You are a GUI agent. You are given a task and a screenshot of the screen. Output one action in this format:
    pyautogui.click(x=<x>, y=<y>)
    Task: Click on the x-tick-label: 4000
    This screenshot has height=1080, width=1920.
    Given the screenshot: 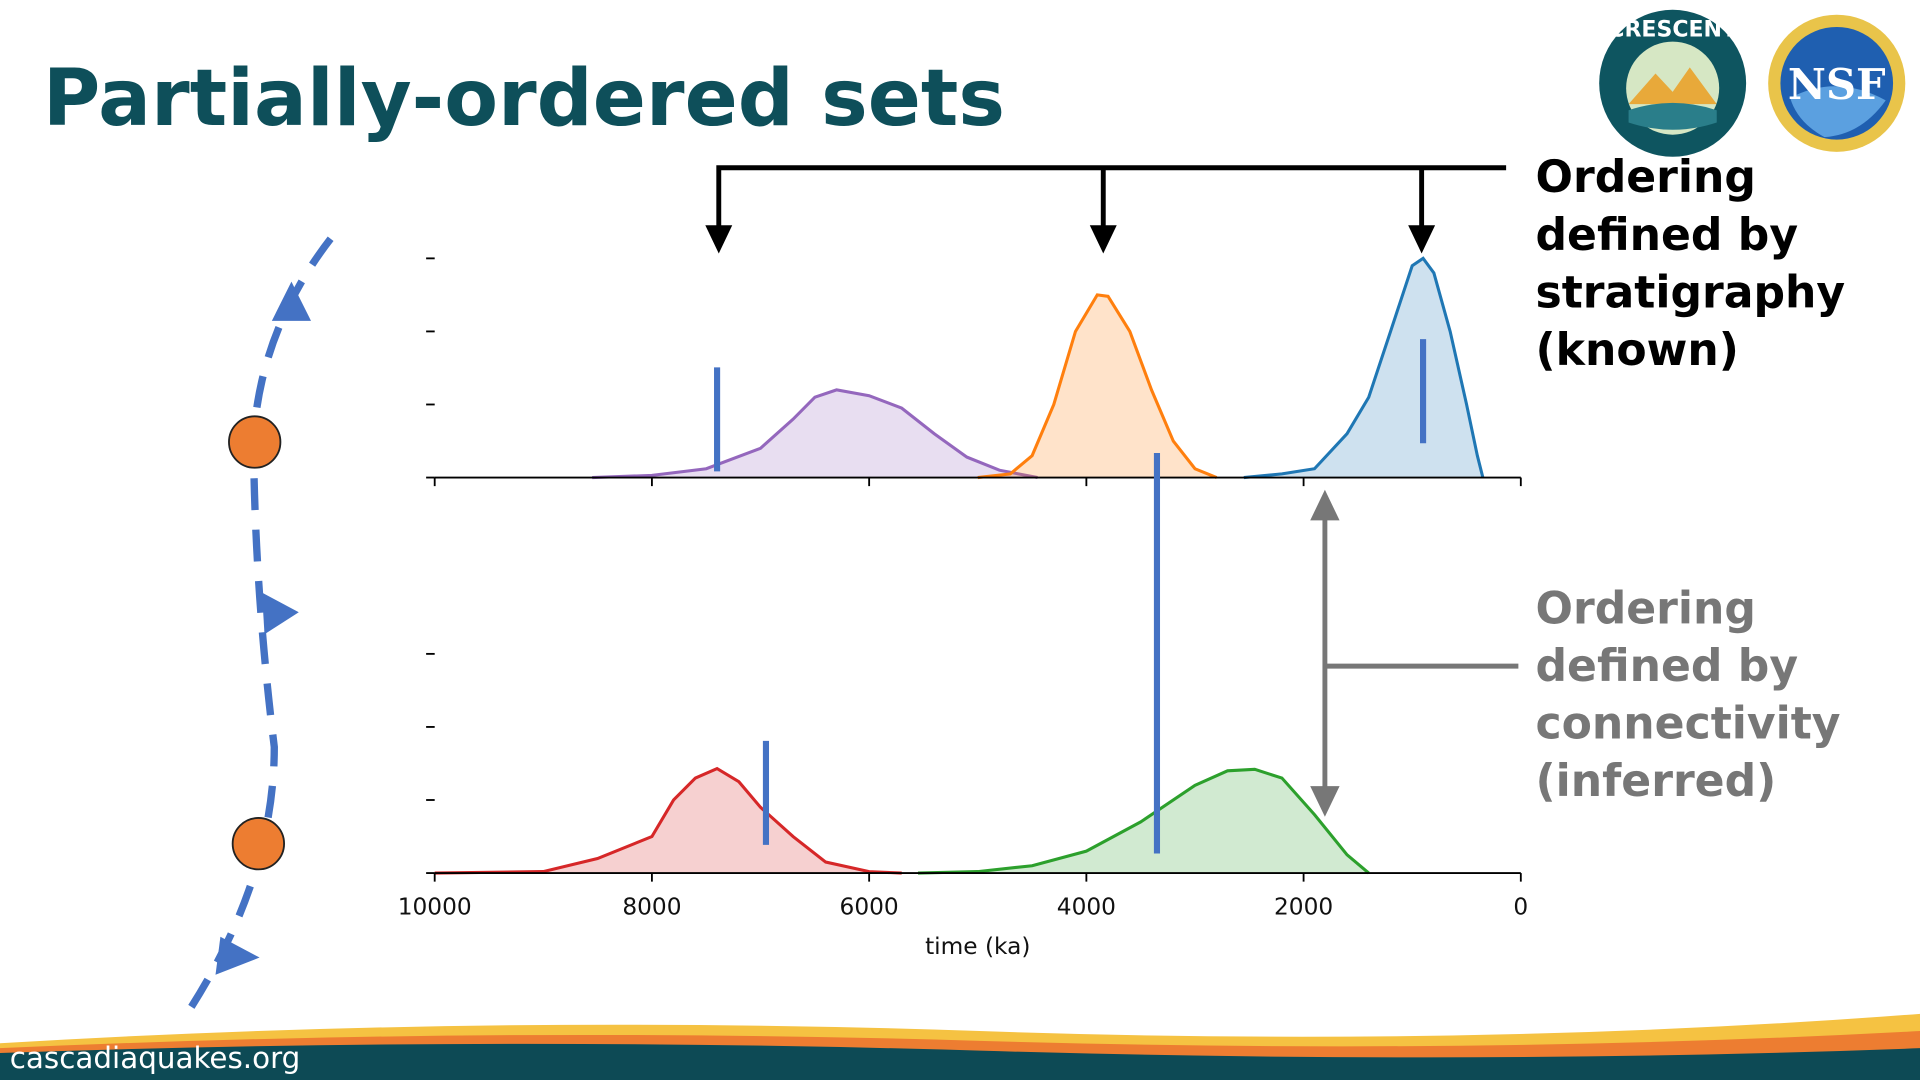 What is the action you would take?
    pyautogui.click(x=1086, y=907)
    